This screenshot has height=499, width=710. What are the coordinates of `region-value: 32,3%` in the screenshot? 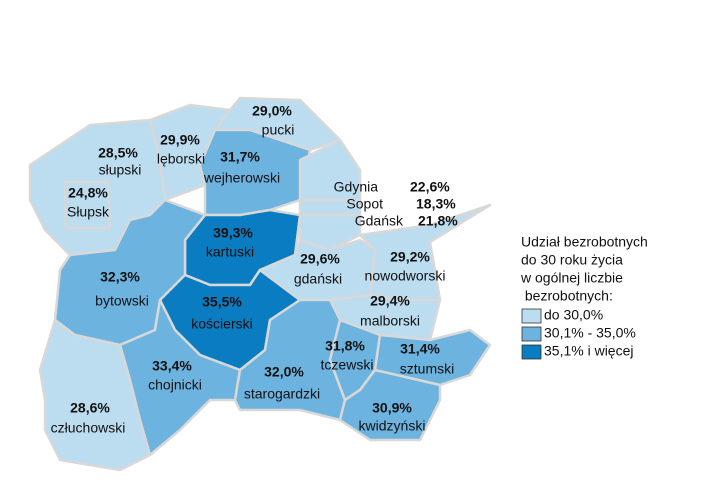 It's located at (120, 277).